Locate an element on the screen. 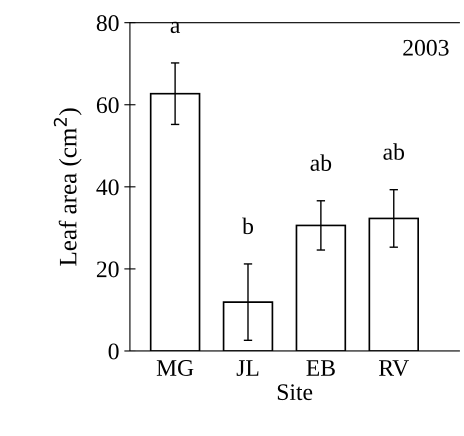 The image size is (464, 436). x-tick-label: JL is located at coordinates (247, 368).